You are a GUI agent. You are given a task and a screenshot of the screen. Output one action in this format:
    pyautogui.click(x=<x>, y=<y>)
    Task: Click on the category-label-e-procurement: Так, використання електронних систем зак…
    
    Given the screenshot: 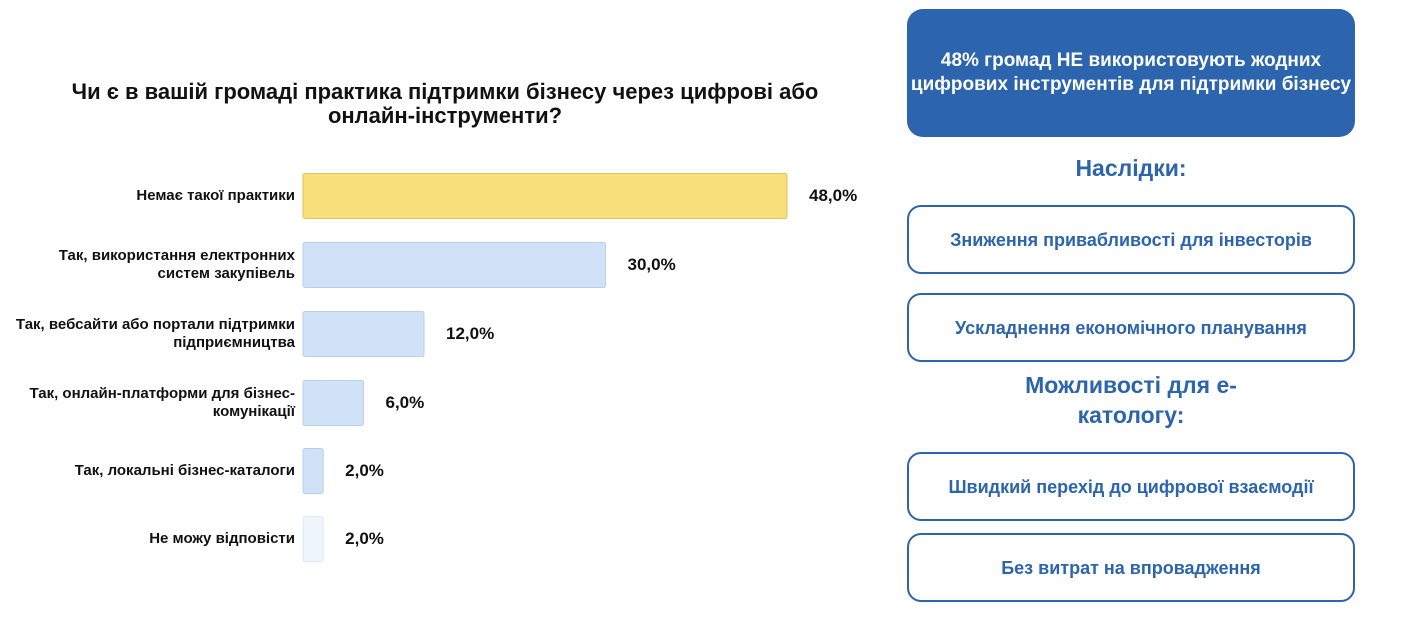 What is the action you would take?
    pyautogui.click(x=176, y=264)
    